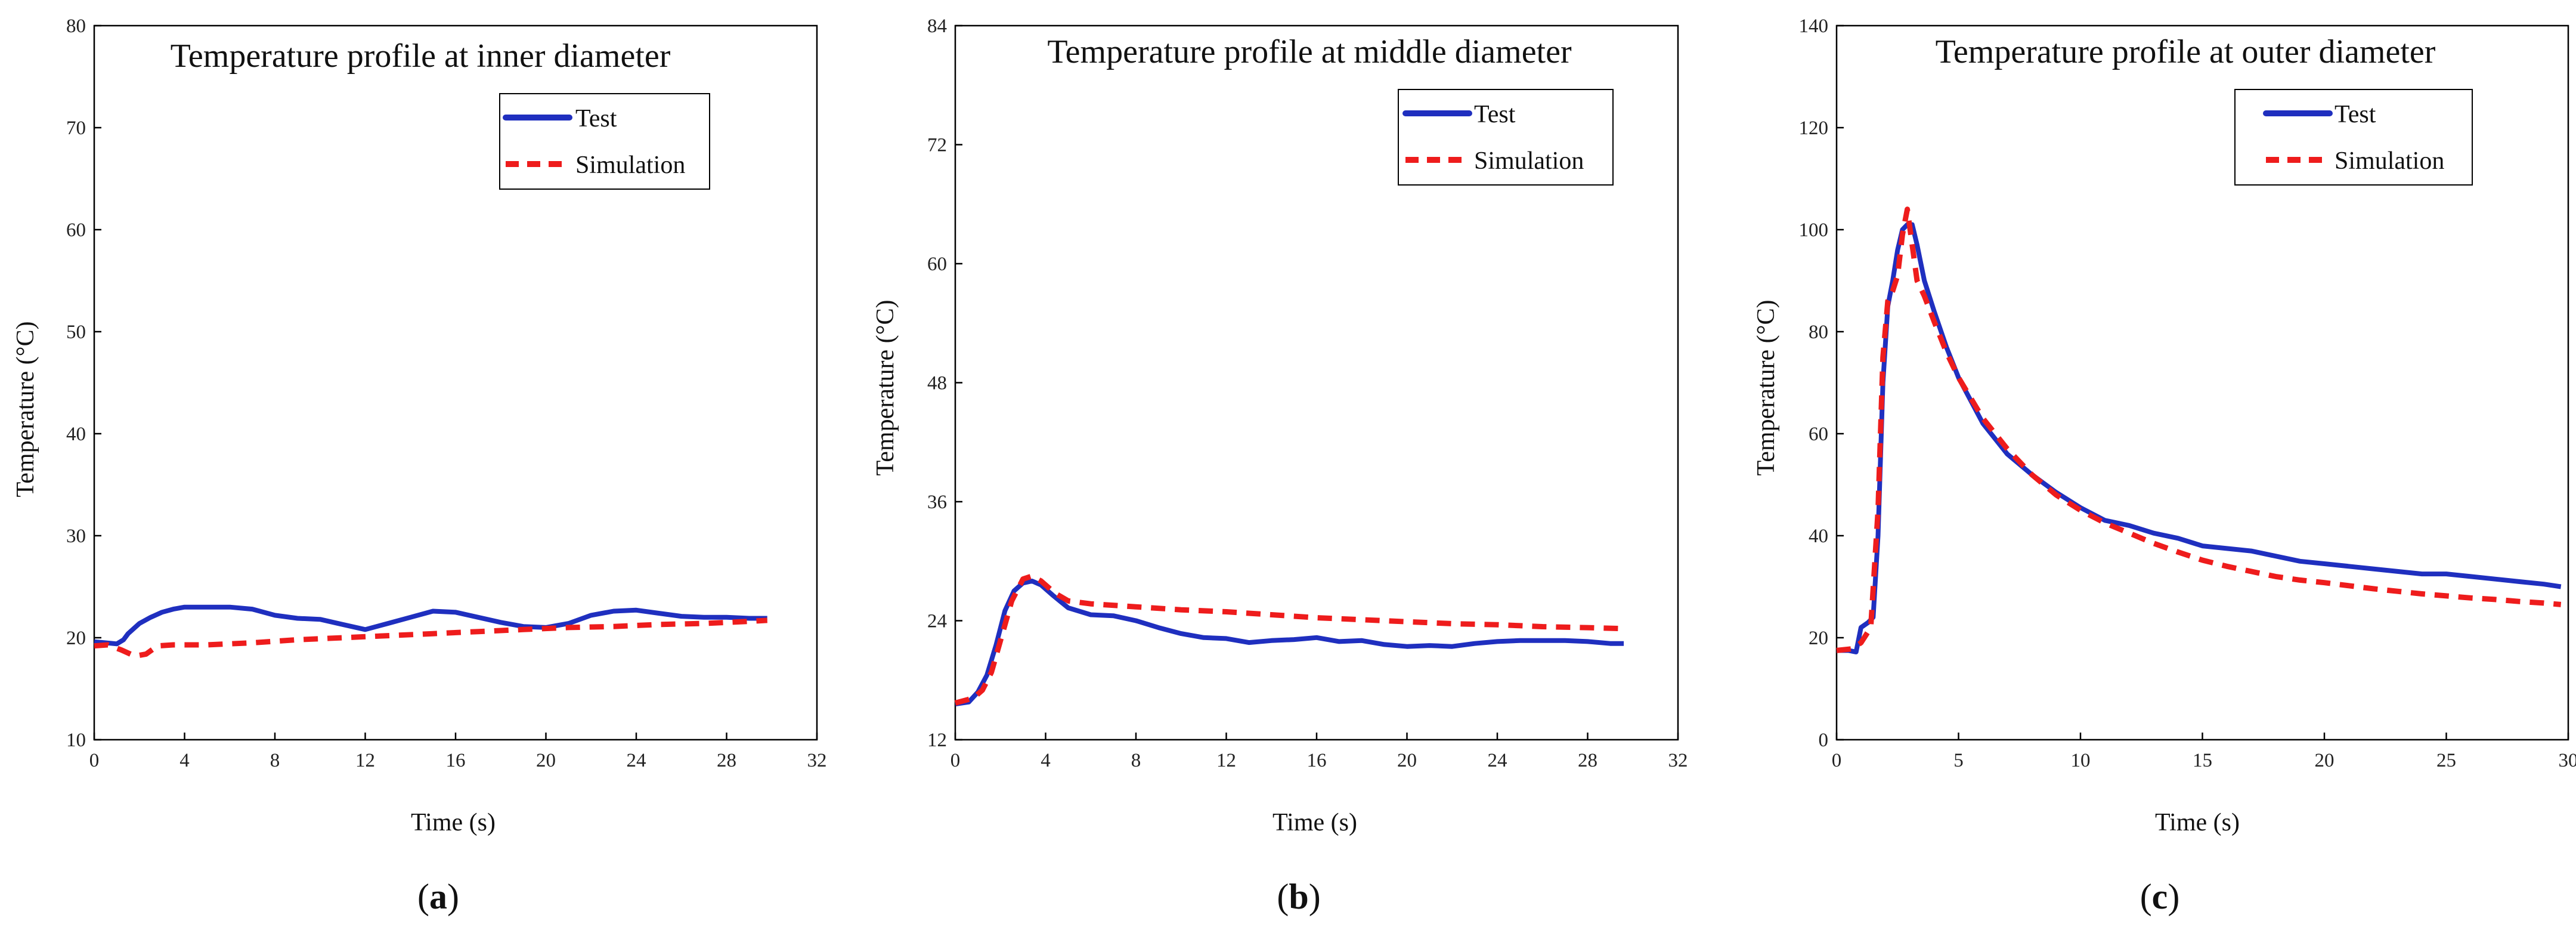 The width and height of the screenshot is (2576, 933). I want to click on x-tick-label-a: 4, so click(185, 760).